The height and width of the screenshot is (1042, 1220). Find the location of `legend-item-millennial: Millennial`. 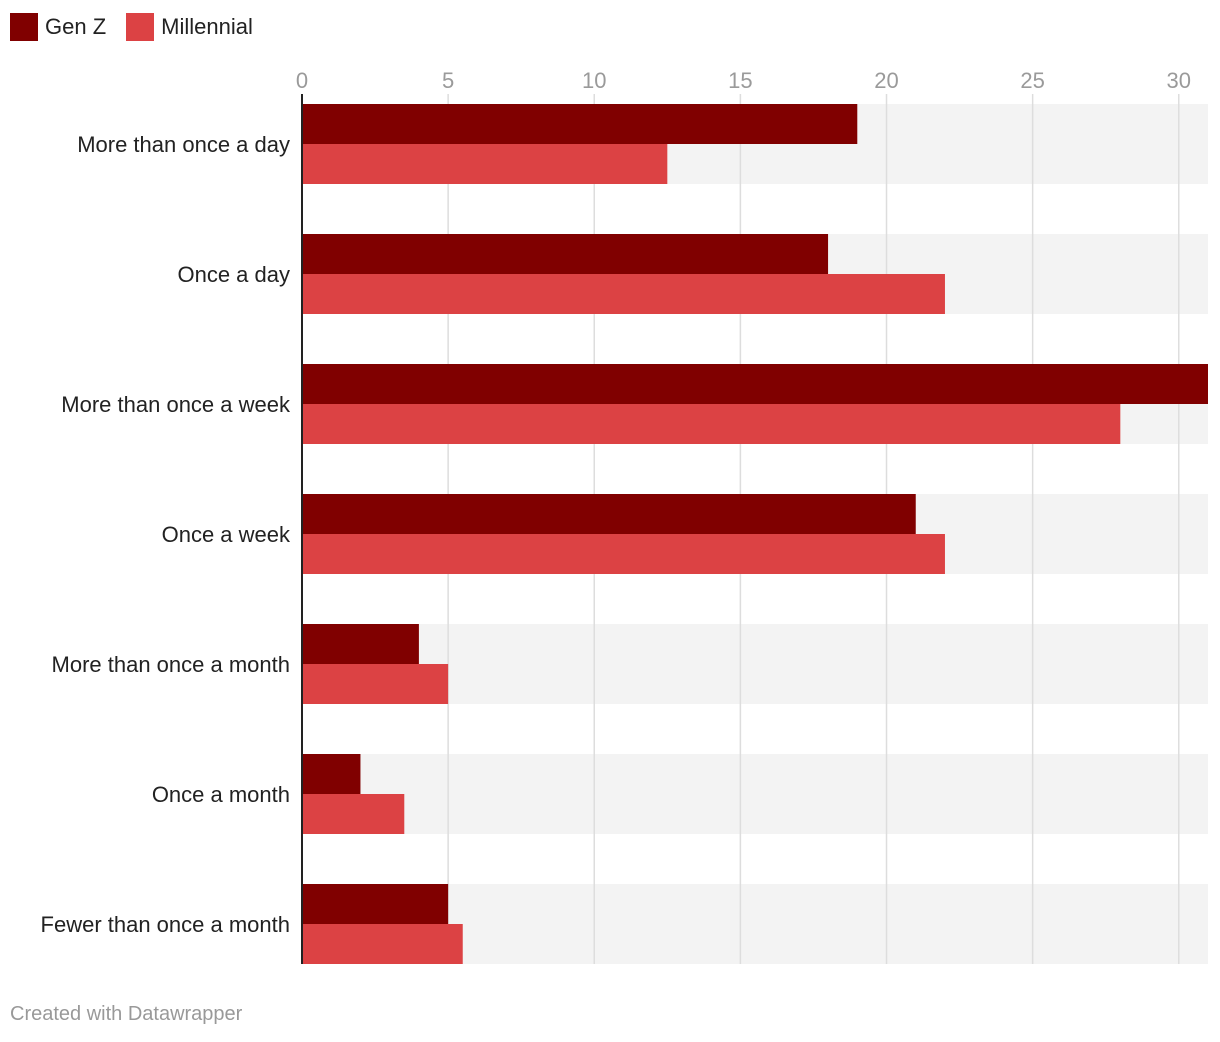

legend-item-millennial: Millennial is located at coordinates (189, 27).